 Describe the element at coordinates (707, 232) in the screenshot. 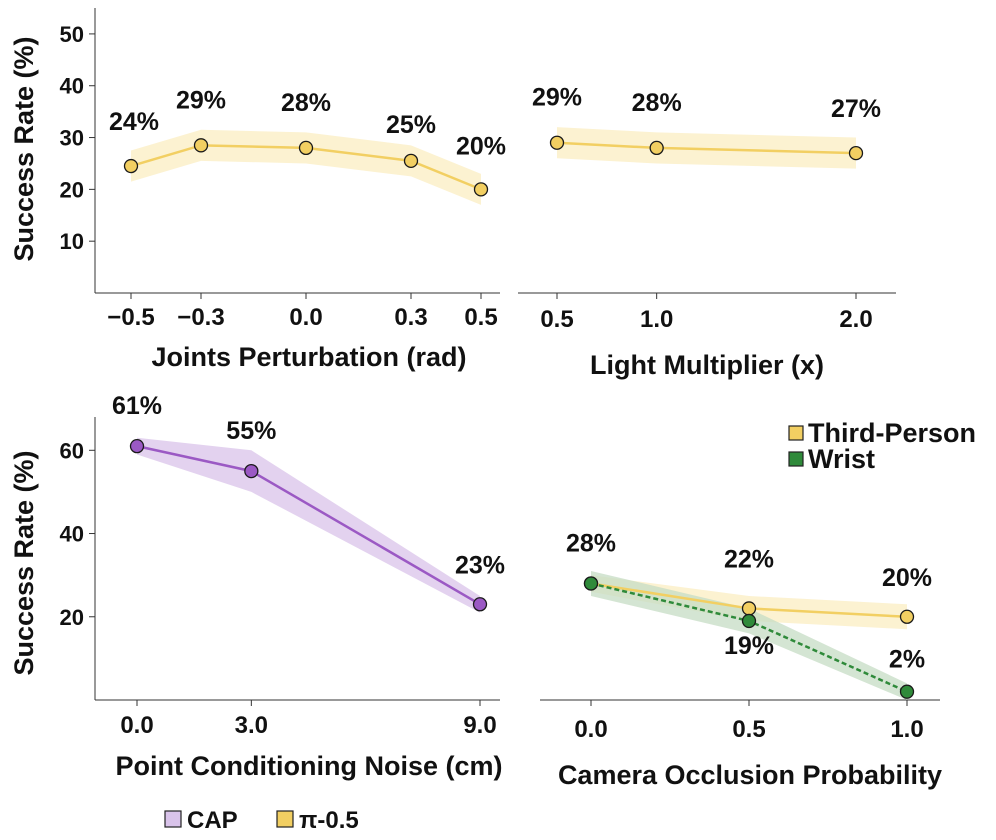

I see `panel-light: 0.5 1.0 2.0 29% 28% 27% Light Multiplier (x)` at that location.